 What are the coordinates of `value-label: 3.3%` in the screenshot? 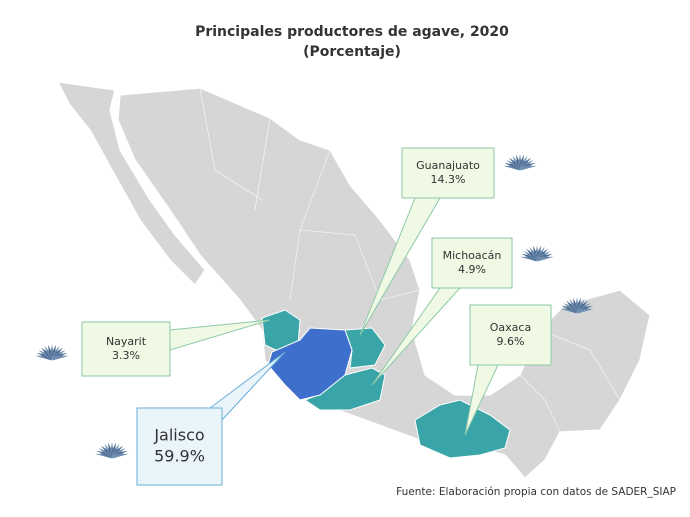 It's located at (126, 355).